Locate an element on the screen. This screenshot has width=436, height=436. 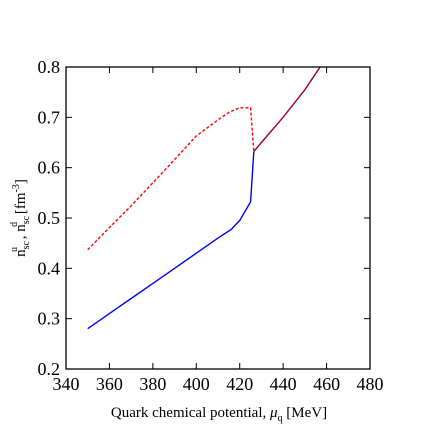
x-tick-label: 420 is located at coordinates (239, 384).